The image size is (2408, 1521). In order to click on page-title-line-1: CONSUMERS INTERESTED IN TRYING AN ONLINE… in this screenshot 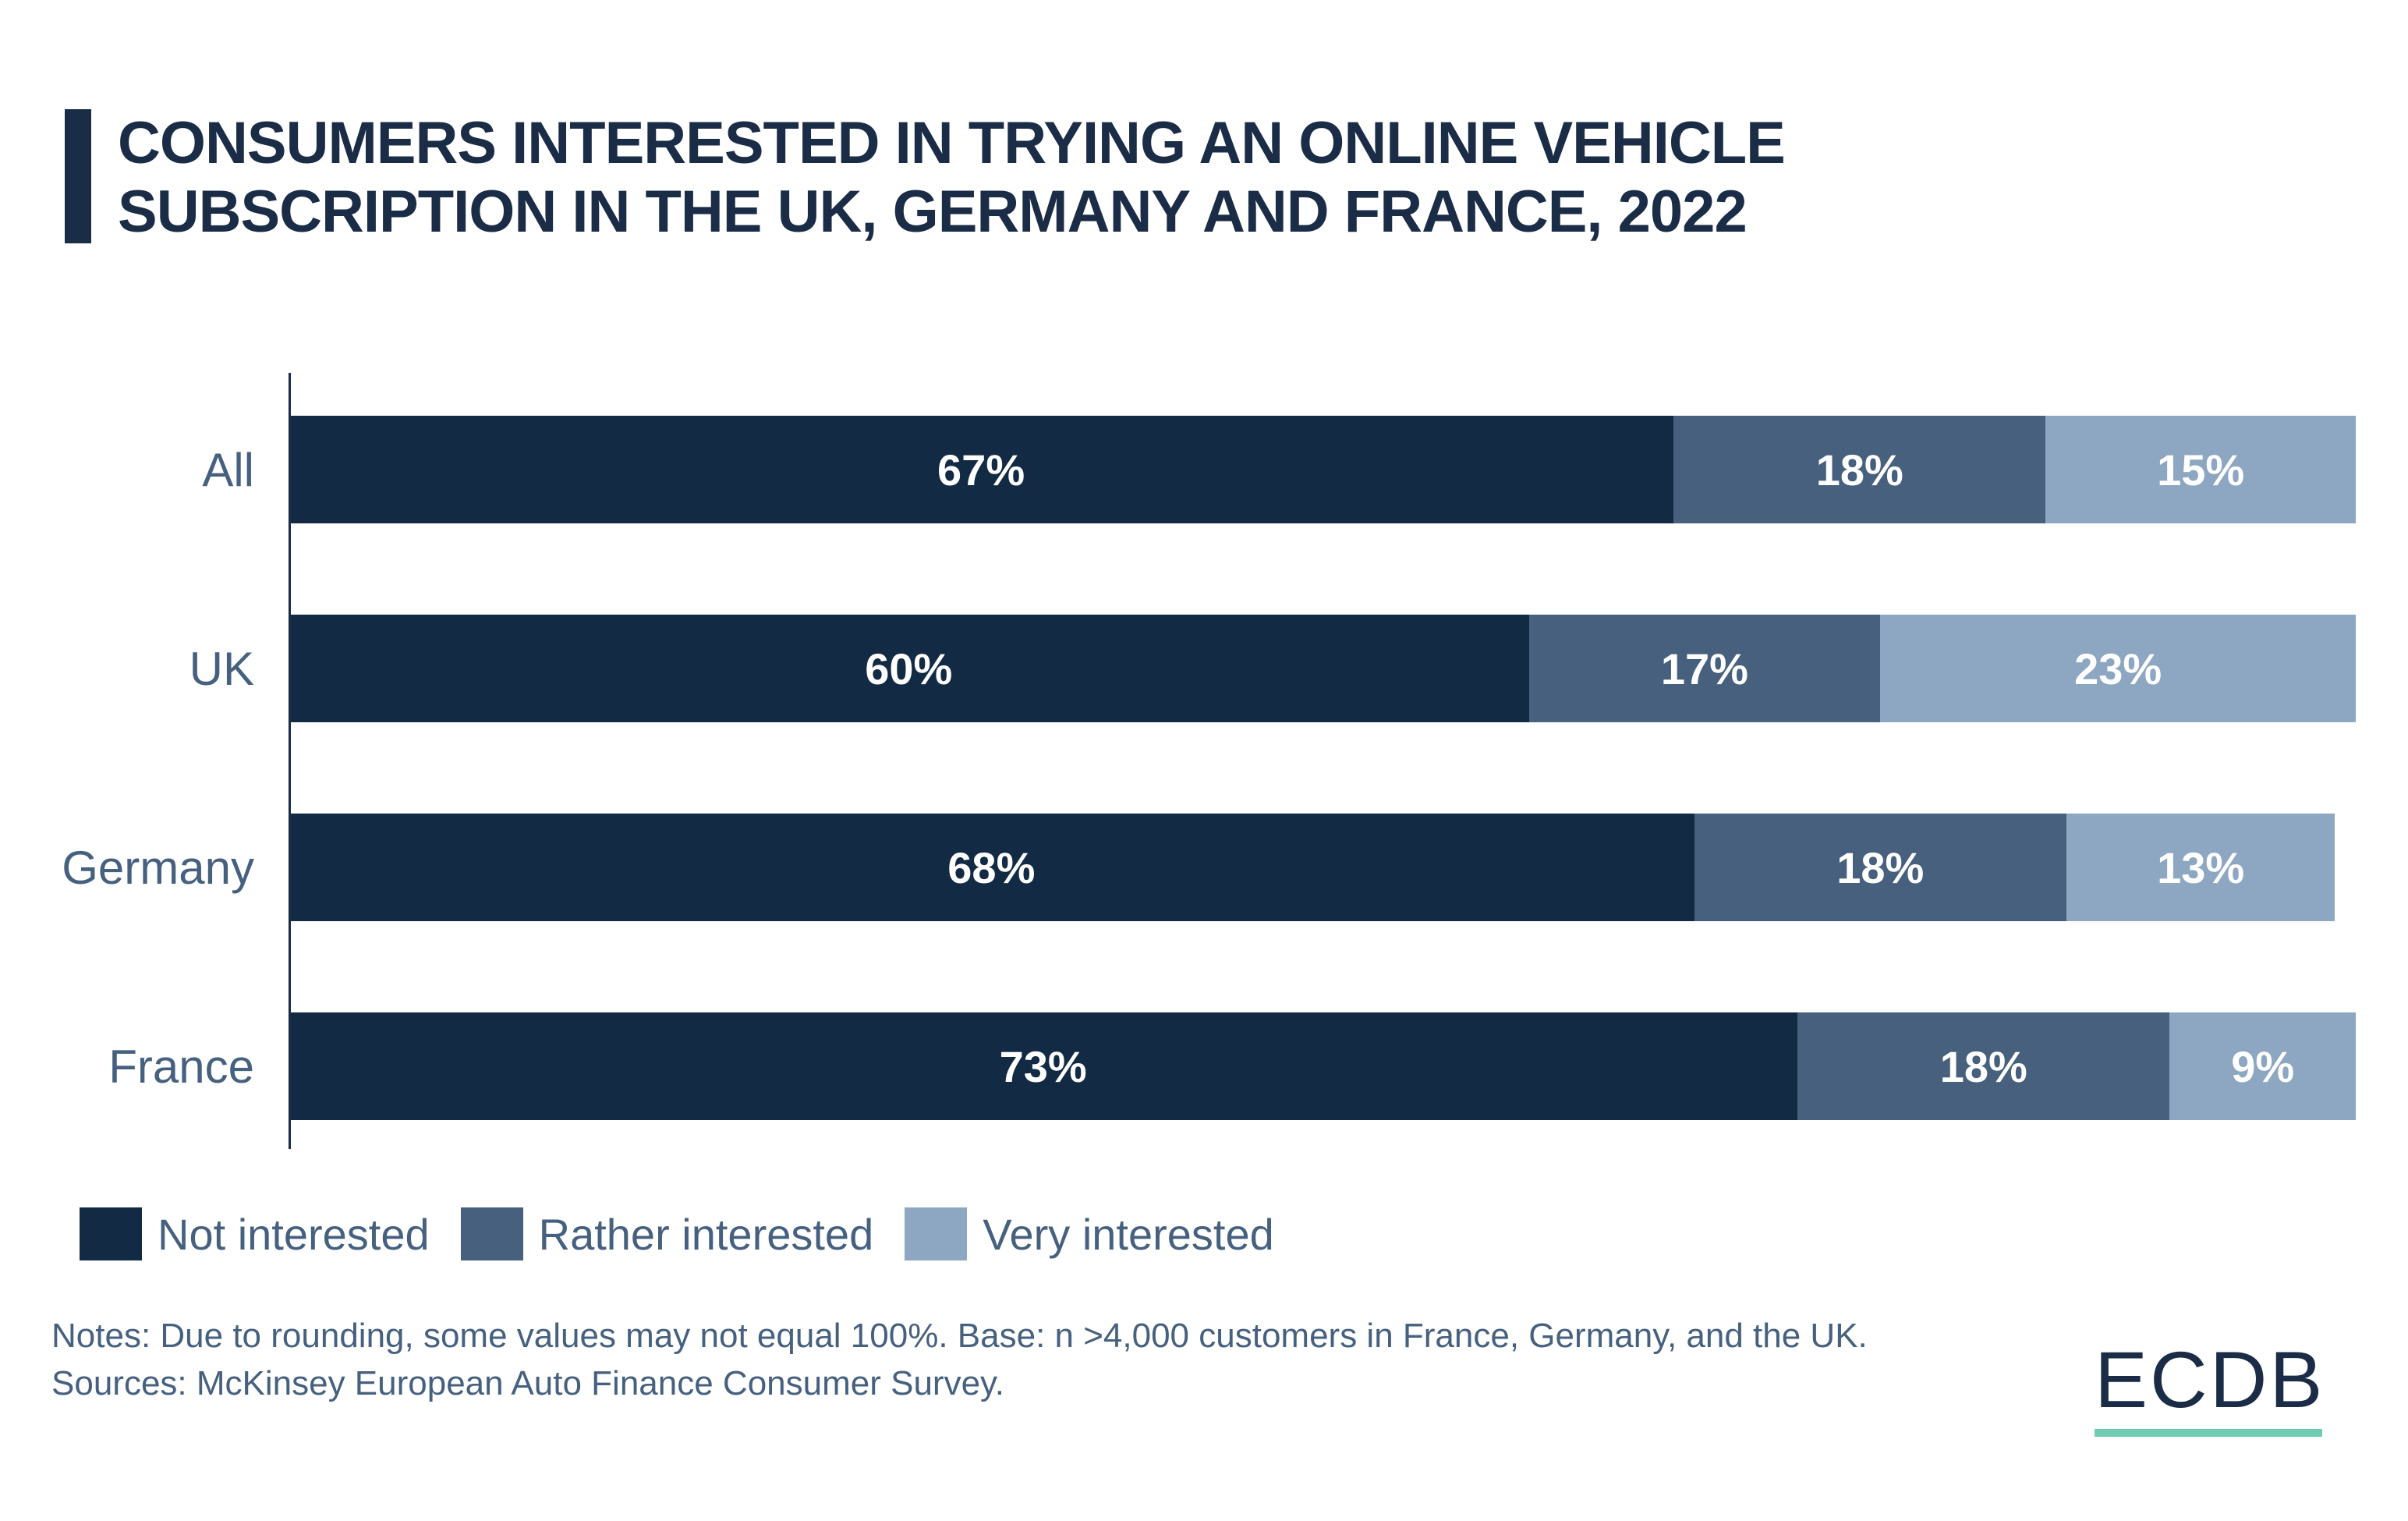, I will do `click(952, 143)`.